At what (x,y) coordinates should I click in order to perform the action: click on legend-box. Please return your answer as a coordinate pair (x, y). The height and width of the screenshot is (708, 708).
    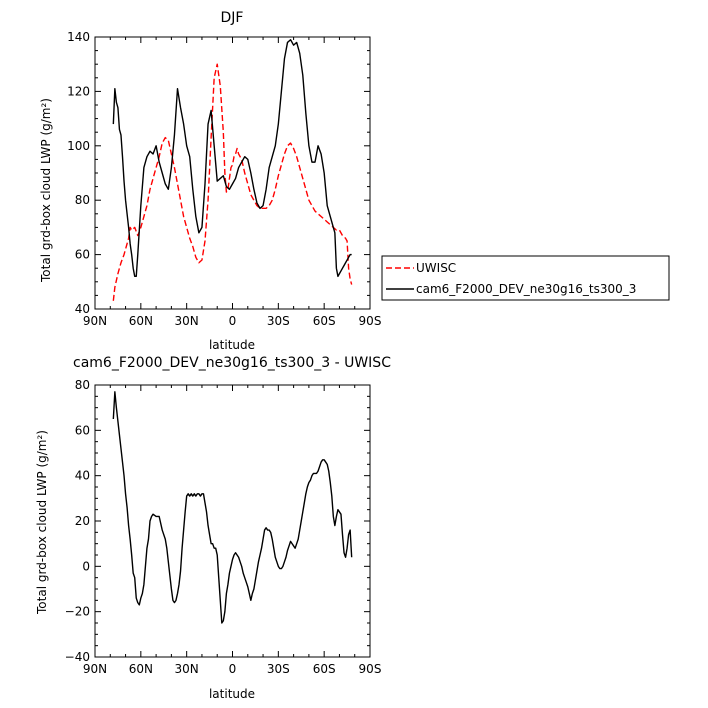
    Looking at the image, I should click on (525, 278).